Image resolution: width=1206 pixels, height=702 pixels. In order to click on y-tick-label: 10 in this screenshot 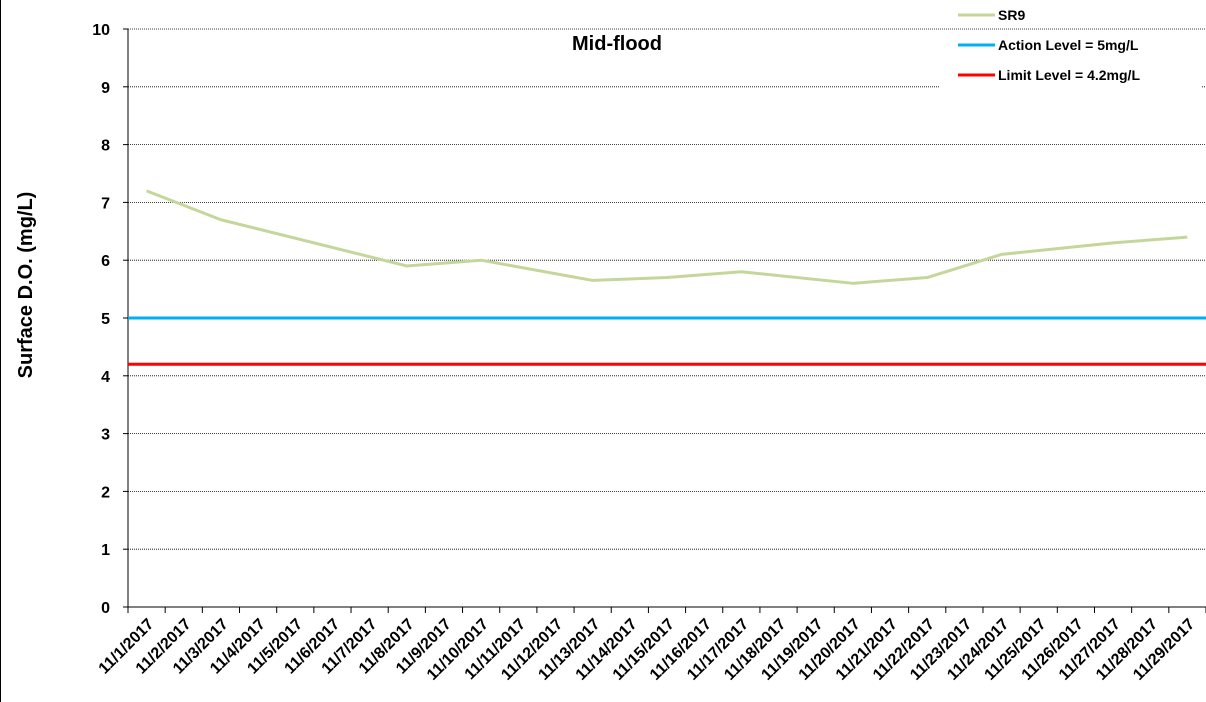, I will do `click(101, 30)`.